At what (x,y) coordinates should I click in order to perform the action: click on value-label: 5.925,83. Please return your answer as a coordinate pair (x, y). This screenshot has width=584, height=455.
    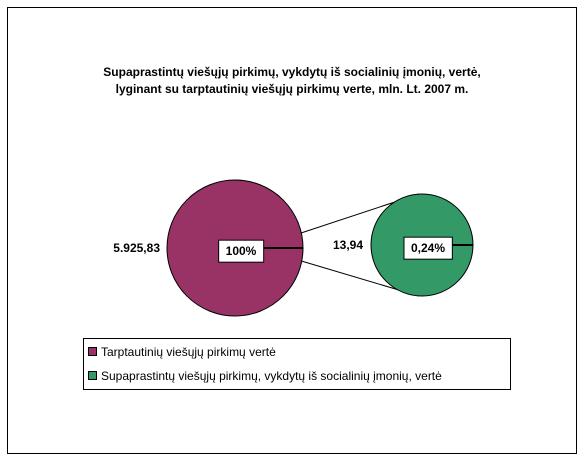
    Looking at the image, I should click on (136, 248).